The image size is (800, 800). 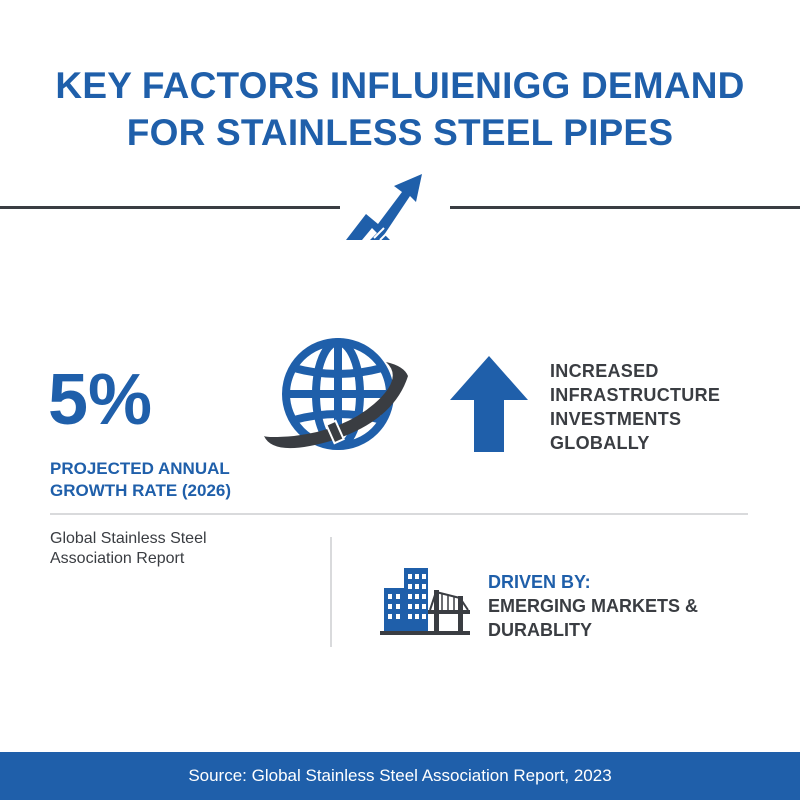 I want to click on up-arrow-icon, so click(x=489, y=404).